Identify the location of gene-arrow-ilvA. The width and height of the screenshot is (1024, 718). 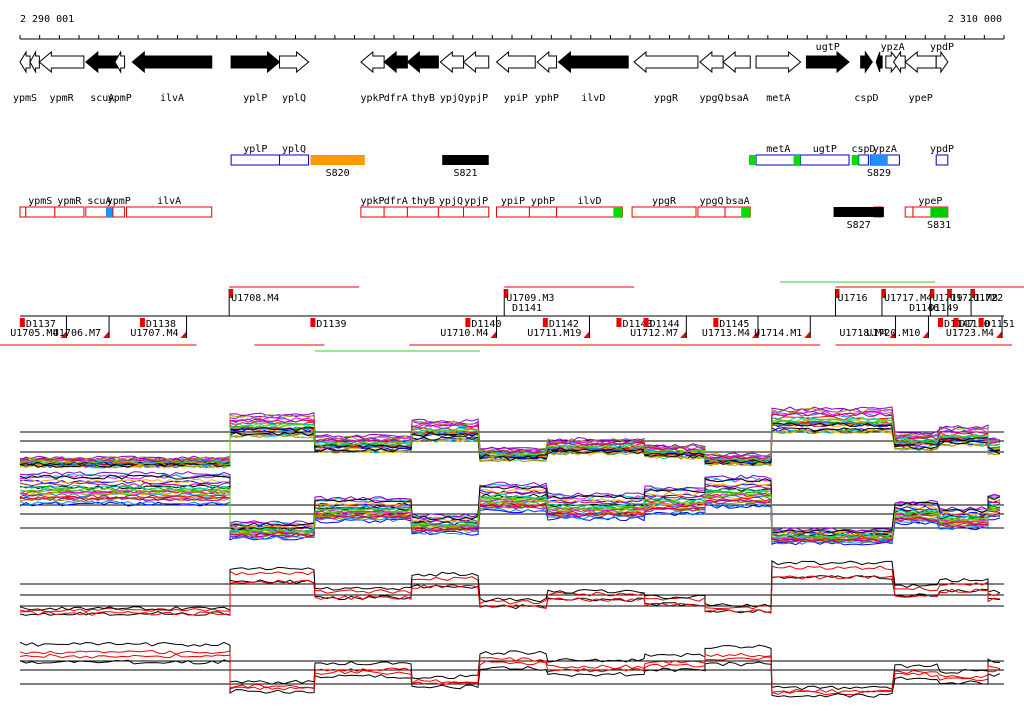
(172, 62).